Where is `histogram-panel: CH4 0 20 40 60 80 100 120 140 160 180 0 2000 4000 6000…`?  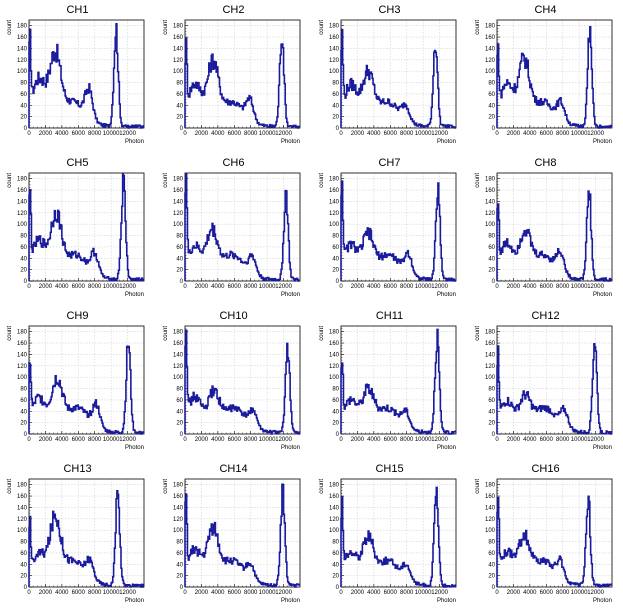
histogram-panel: CH4 0 20 40 60 80 100 120 140 160 180 0 2000 4000 6000… is located at coordinates (545, 76).